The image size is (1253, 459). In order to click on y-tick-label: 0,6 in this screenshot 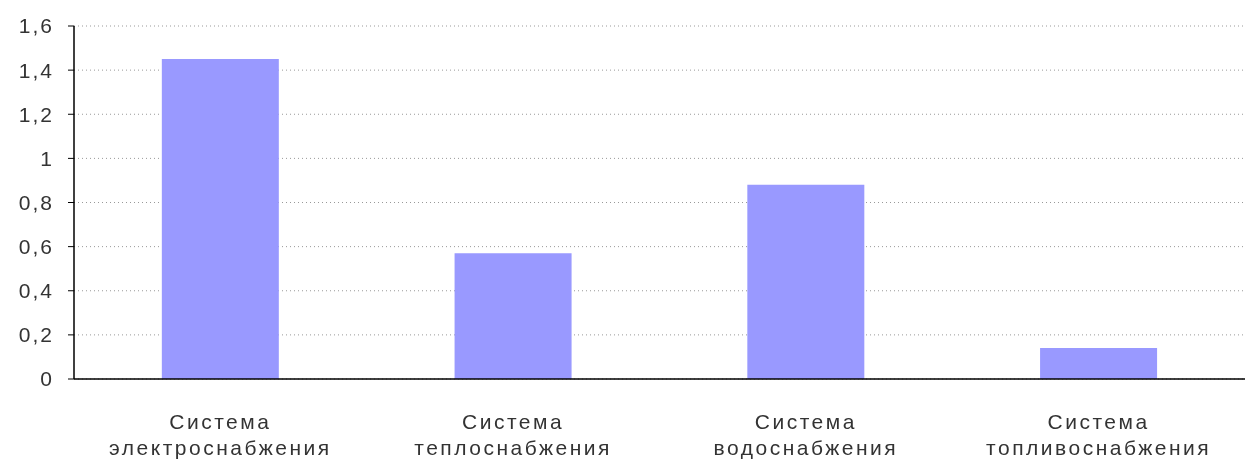, I will do `click(36, 247)`.